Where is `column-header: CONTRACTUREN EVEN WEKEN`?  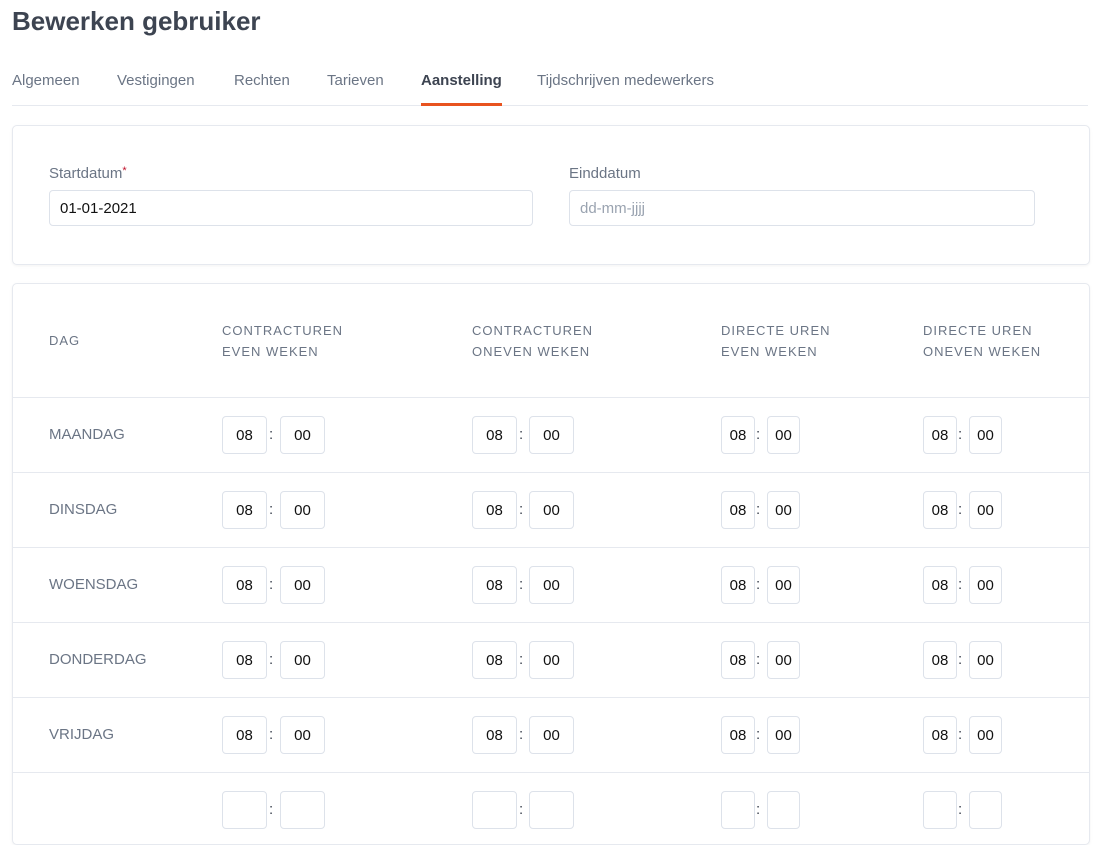 column-header: CONTRACTUREN EVEN WEKEN is located at coordinates (282, 341).